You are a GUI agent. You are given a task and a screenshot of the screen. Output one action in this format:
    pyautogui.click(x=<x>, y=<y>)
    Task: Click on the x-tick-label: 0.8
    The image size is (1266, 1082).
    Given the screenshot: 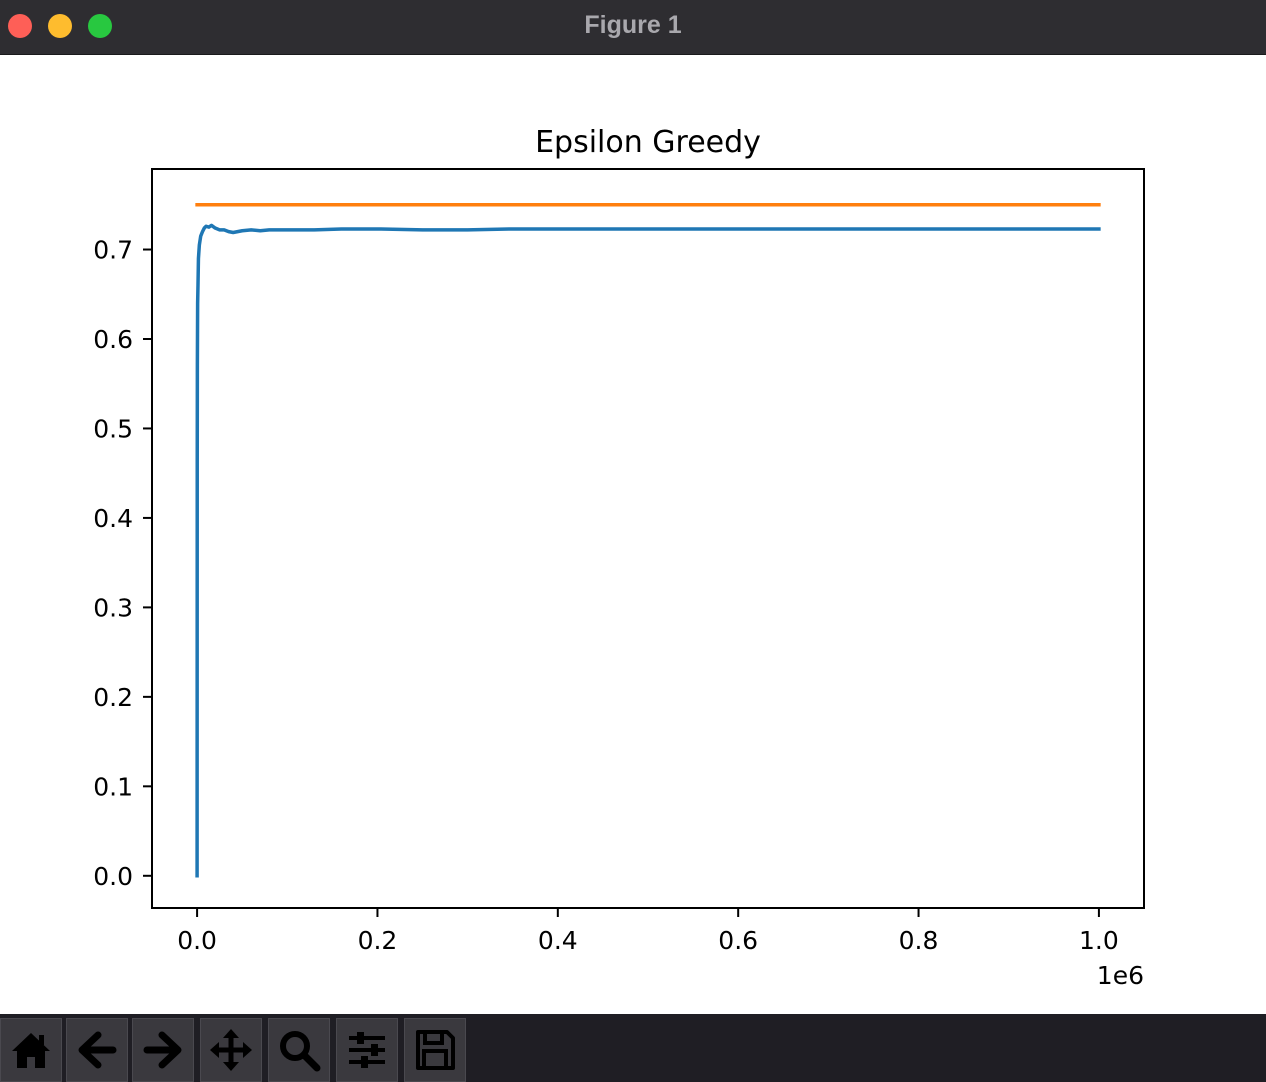 What is the action you would take?
    pyautogui.click(x=919, y=940)
    